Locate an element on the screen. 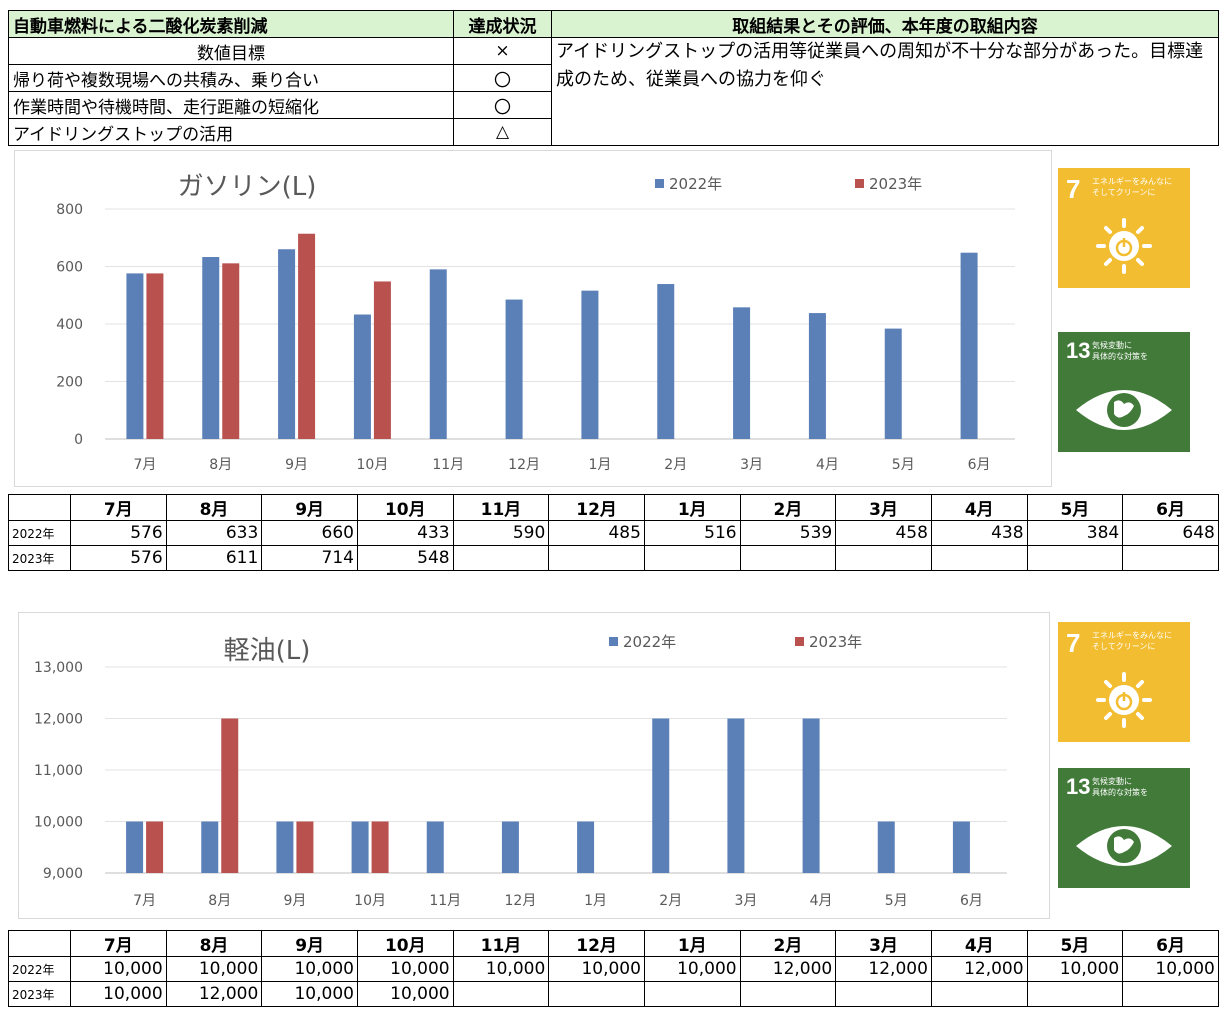 The image size is (1232, 1026). sdg-7-badge: 7 エネルギーをみんなに そしてクリーンに is located at coordinates (1124, 228).